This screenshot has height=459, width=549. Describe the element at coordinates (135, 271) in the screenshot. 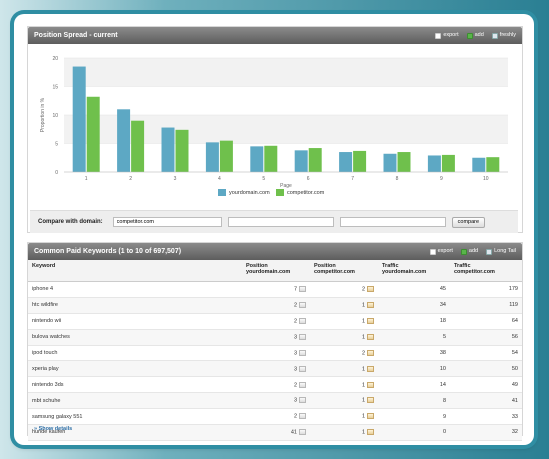

I see `column-header-keyword: Keyword` at that location.